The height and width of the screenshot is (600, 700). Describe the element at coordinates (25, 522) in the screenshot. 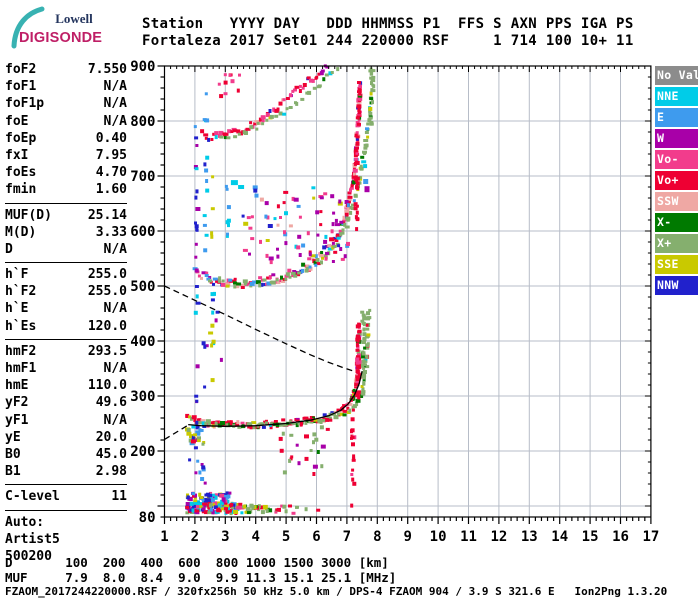

I see `parameter-label: Auto:` at that location.